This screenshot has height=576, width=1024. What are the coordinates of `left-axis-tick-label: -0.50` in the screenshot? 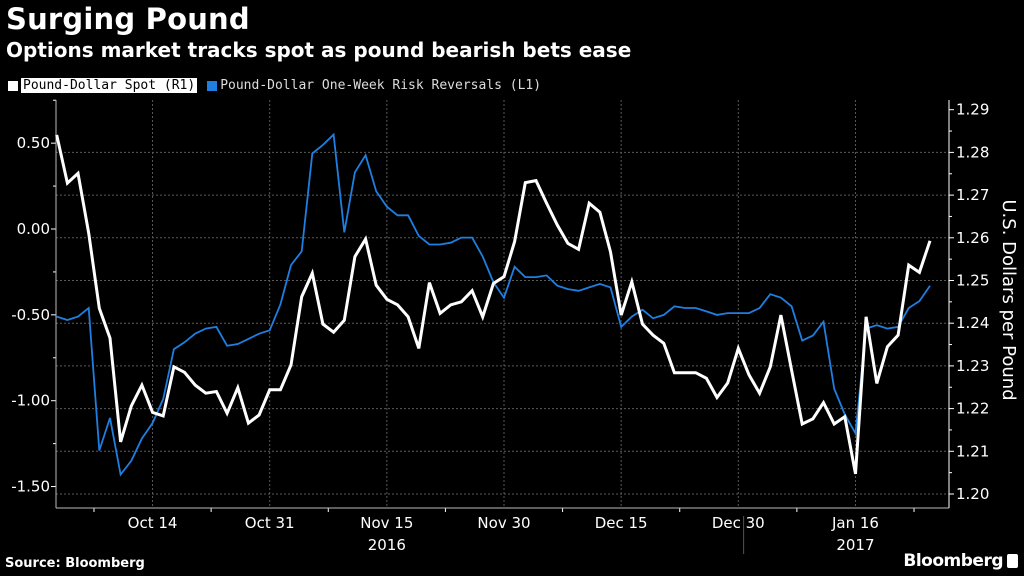 It's located at (30, 315).